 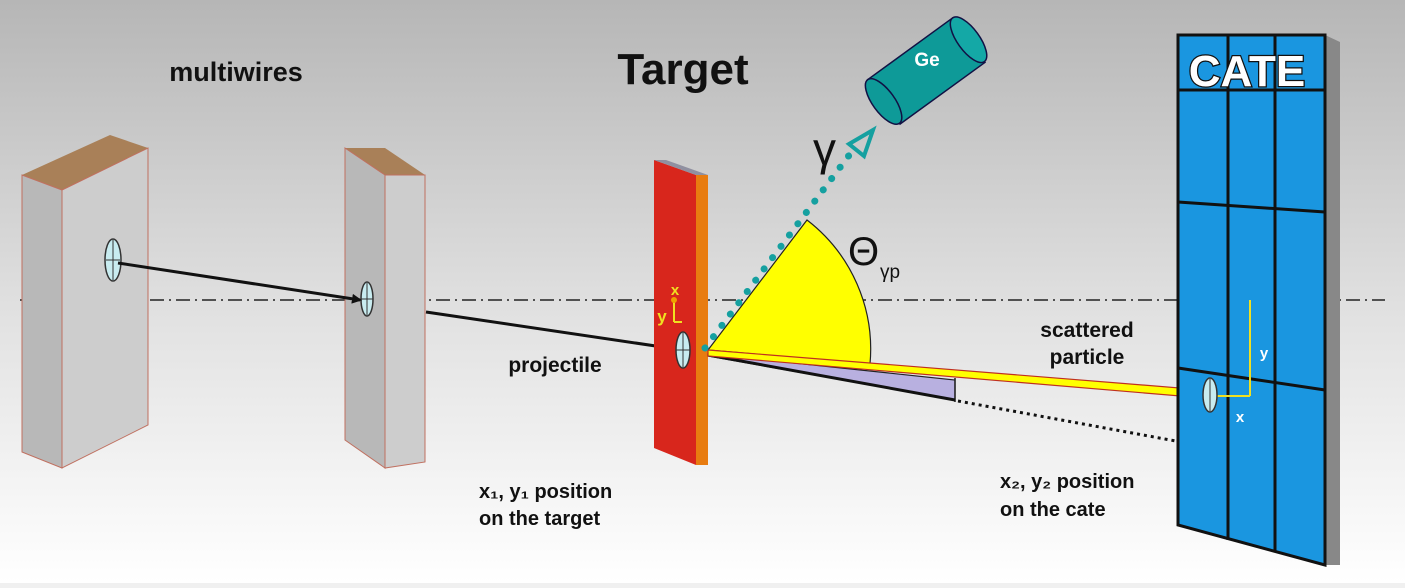 What do you see at coordinates (1258, 300) in the screenshot?
I see `cate-detector` at bounding box center [1258, 300].